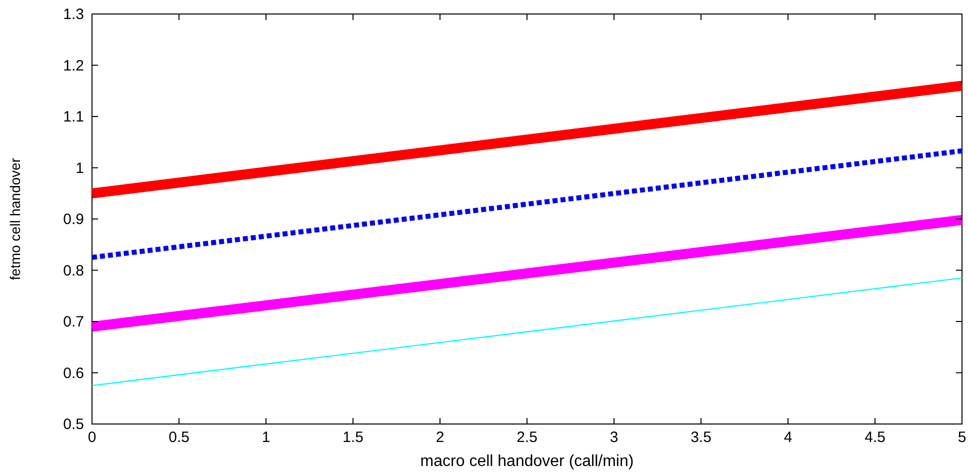 The height and width of the screenshot is (472, 968). I want to click on y-tick-label: 1.1, so click(73, 117).